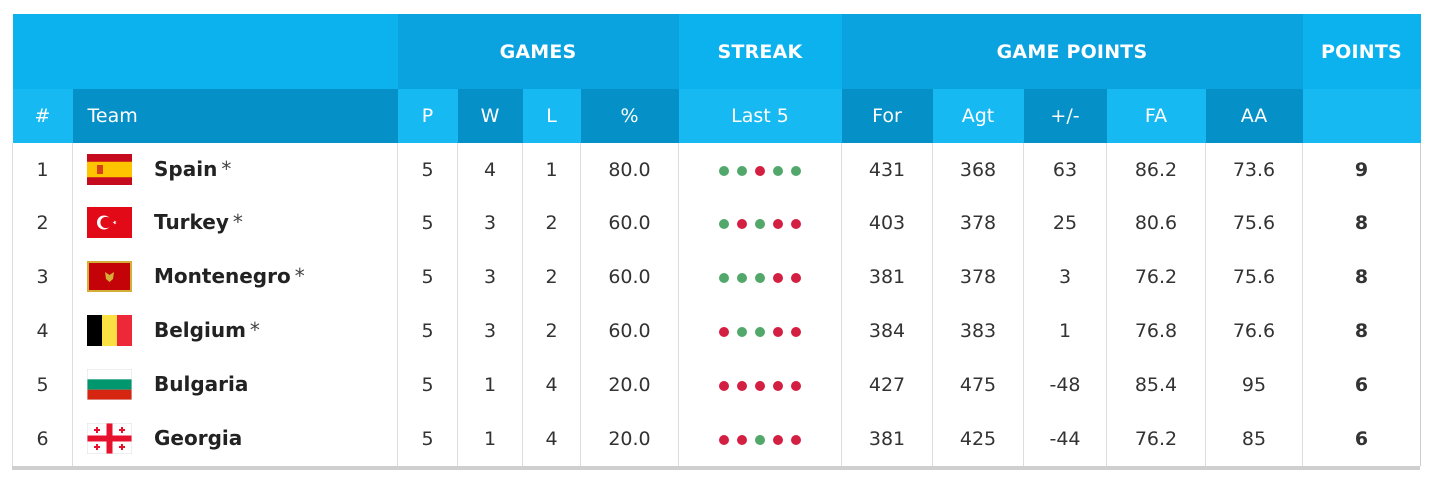 The height and width of the screenshot is (479, 1432). I want to click on team-cell: Georgia, so click(235, 439).